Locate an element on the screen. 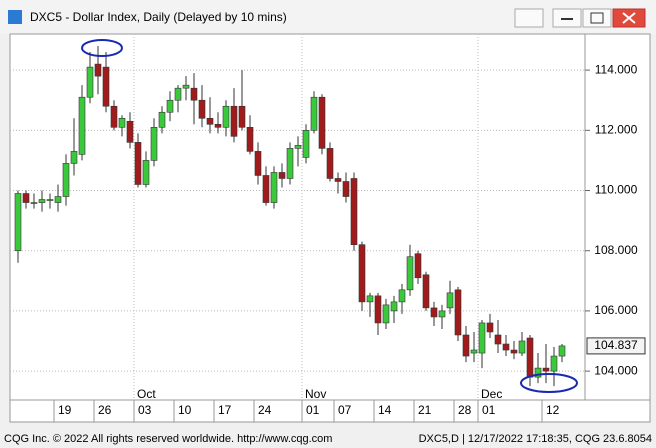  month-label: Nov is located at coordinates (315, 394).